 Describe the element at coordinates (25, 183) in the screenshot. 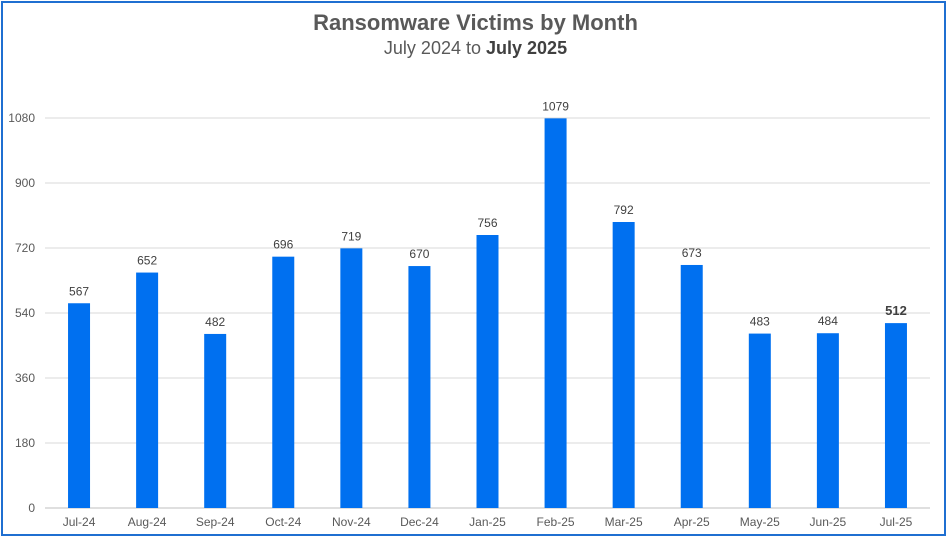

I see `y-tick-label: 900` at that location.